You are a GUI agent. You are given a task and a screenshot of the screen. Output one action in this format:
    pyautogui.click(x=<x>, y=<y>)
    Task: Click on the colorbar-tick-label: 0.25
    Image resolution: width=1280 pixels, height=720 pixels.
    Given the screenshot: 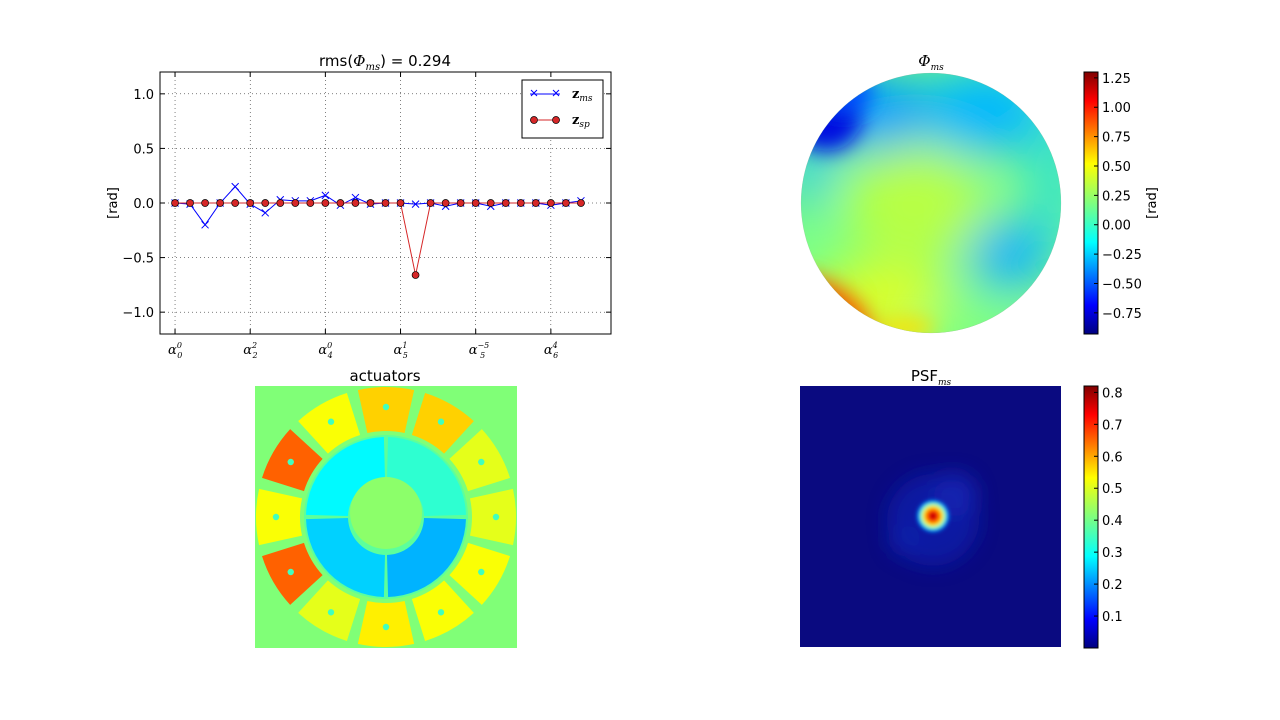 What is the action you would take?
    pyautogui.click(x=1116, y=196)
    